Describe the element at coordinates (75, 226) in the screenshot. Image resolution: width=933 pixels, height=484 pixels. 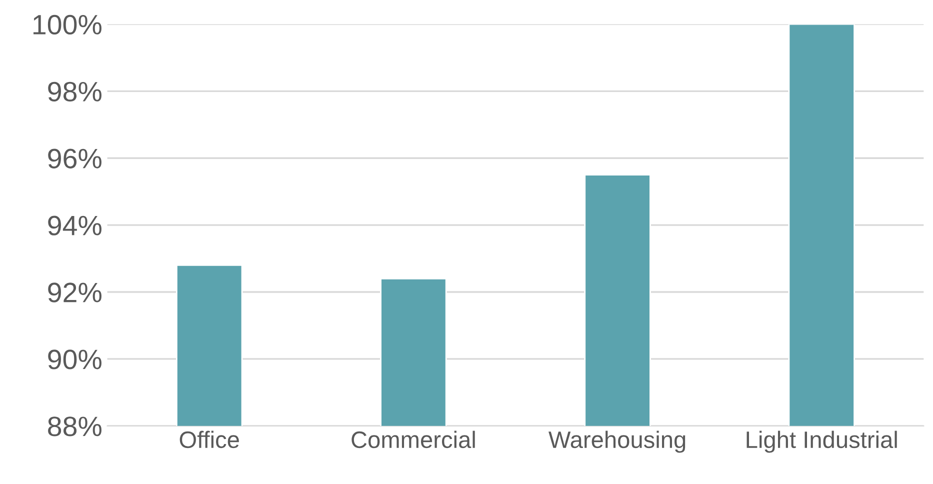
I see `y-tick-label: 94%` at that location.